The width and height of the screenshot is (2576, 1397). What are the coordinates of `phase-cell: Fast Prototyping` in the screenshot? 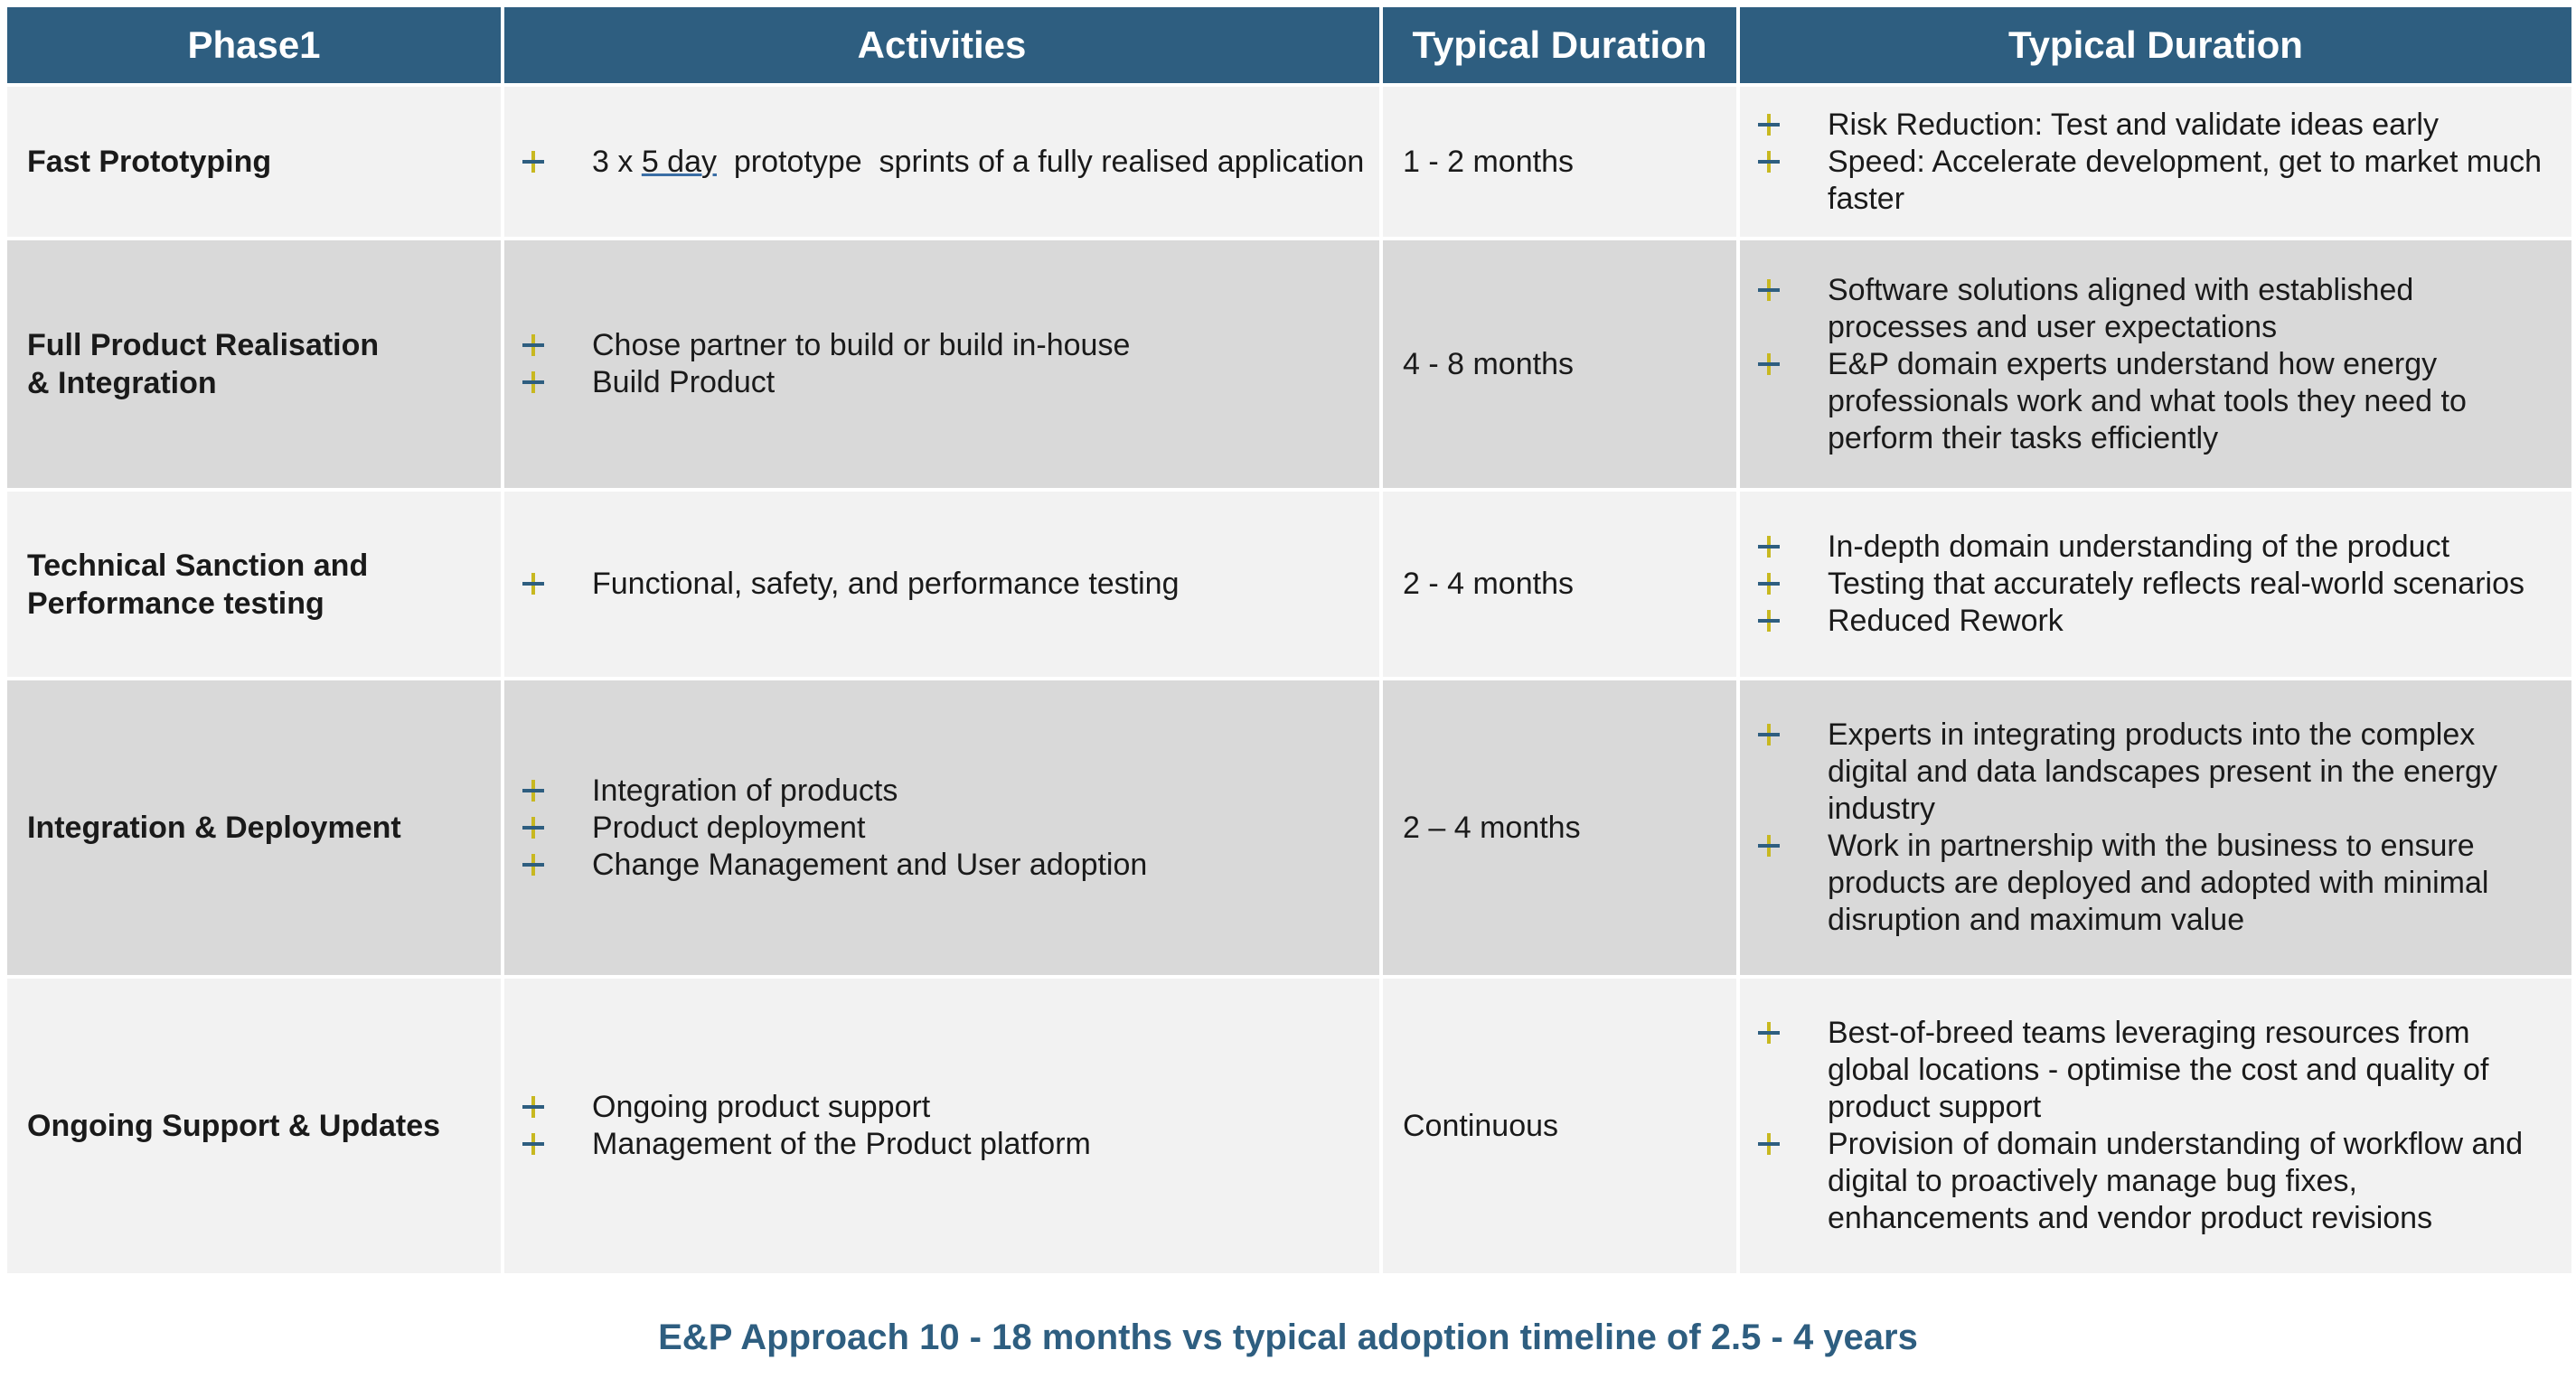 It's located at (254, 162).